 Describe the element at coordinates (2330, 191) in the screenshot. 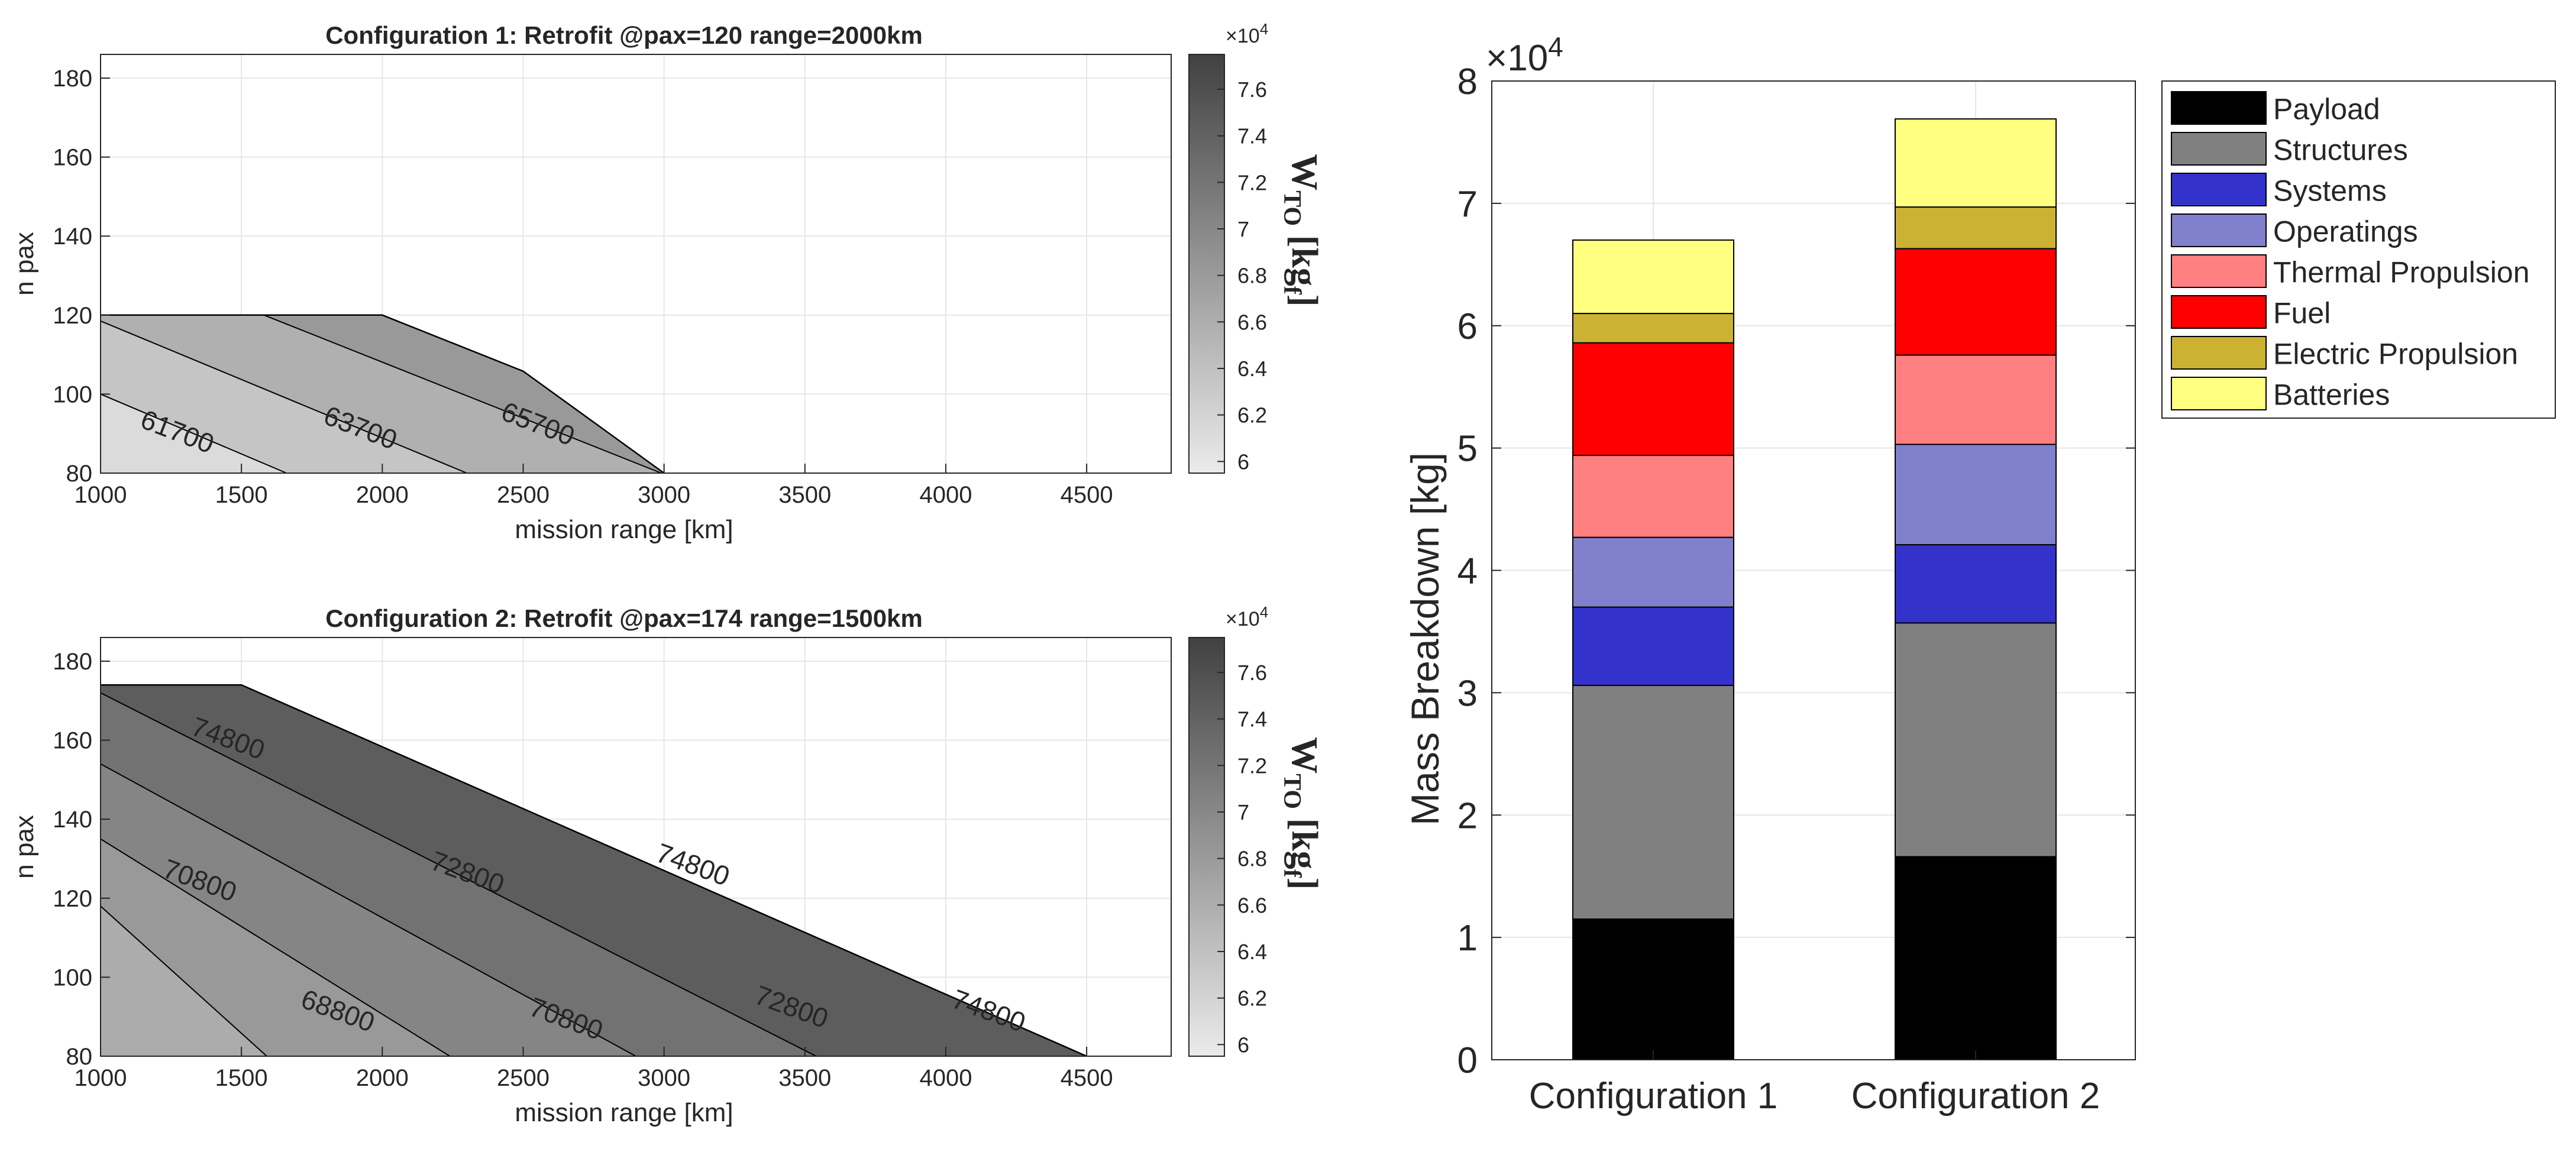

I see `legend-label-systems: Systems` at that location.